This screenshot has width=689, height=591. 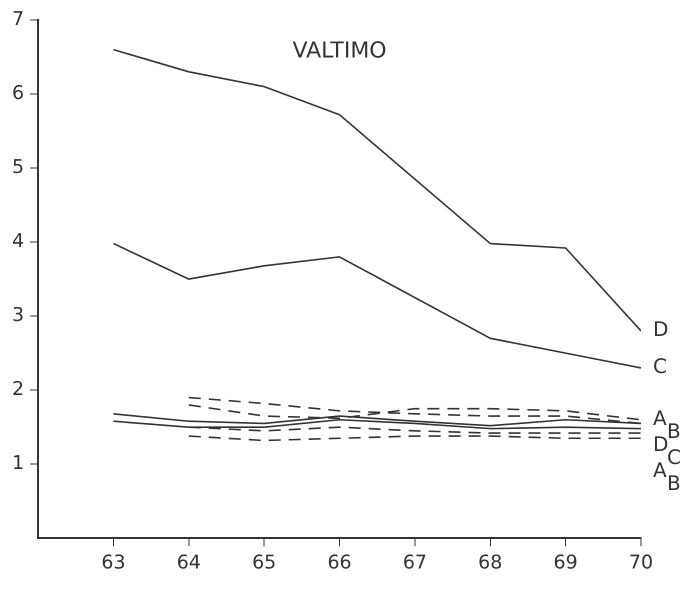 What do you see at coordinates (414, 563) in the screenshot?
I see `x-tick-label: 67` at bounding box center [414, 563].